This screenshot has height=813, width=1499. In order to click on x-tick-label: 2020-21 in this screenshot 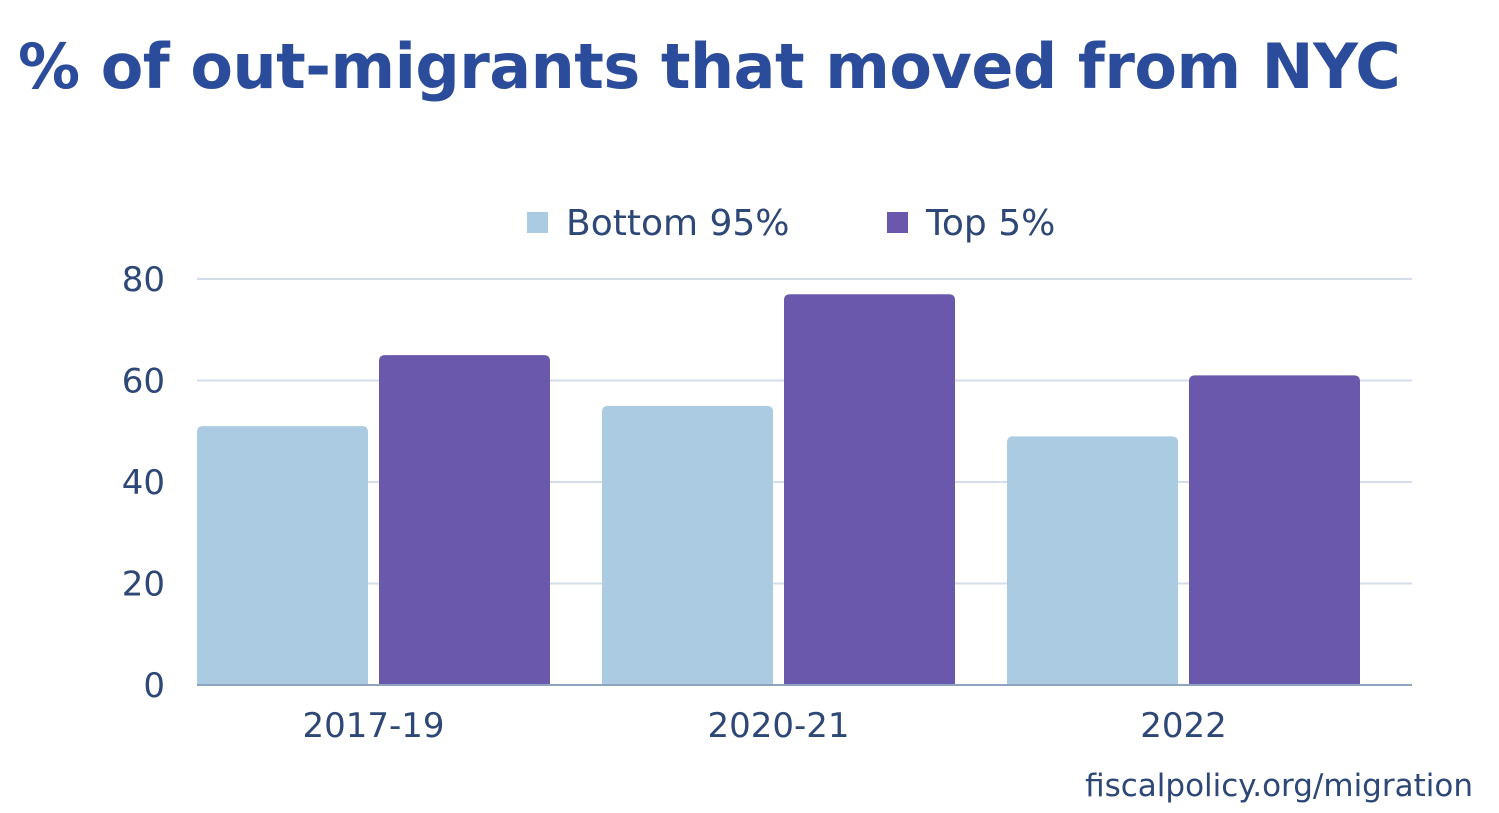, I will do `click(778, 726)`.